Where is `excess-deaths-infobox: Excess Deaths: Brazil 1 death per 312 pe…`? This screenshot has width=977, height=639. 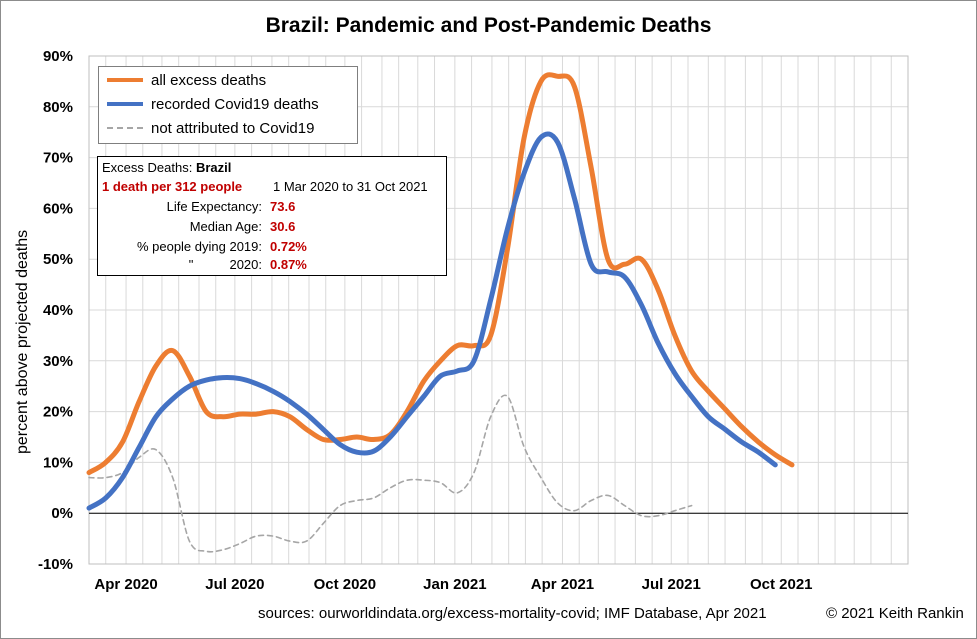
excess-deaths-infobox: Excess Deaths: Brazil 1 death per 312 pe… is located at coordinates (272, 216).